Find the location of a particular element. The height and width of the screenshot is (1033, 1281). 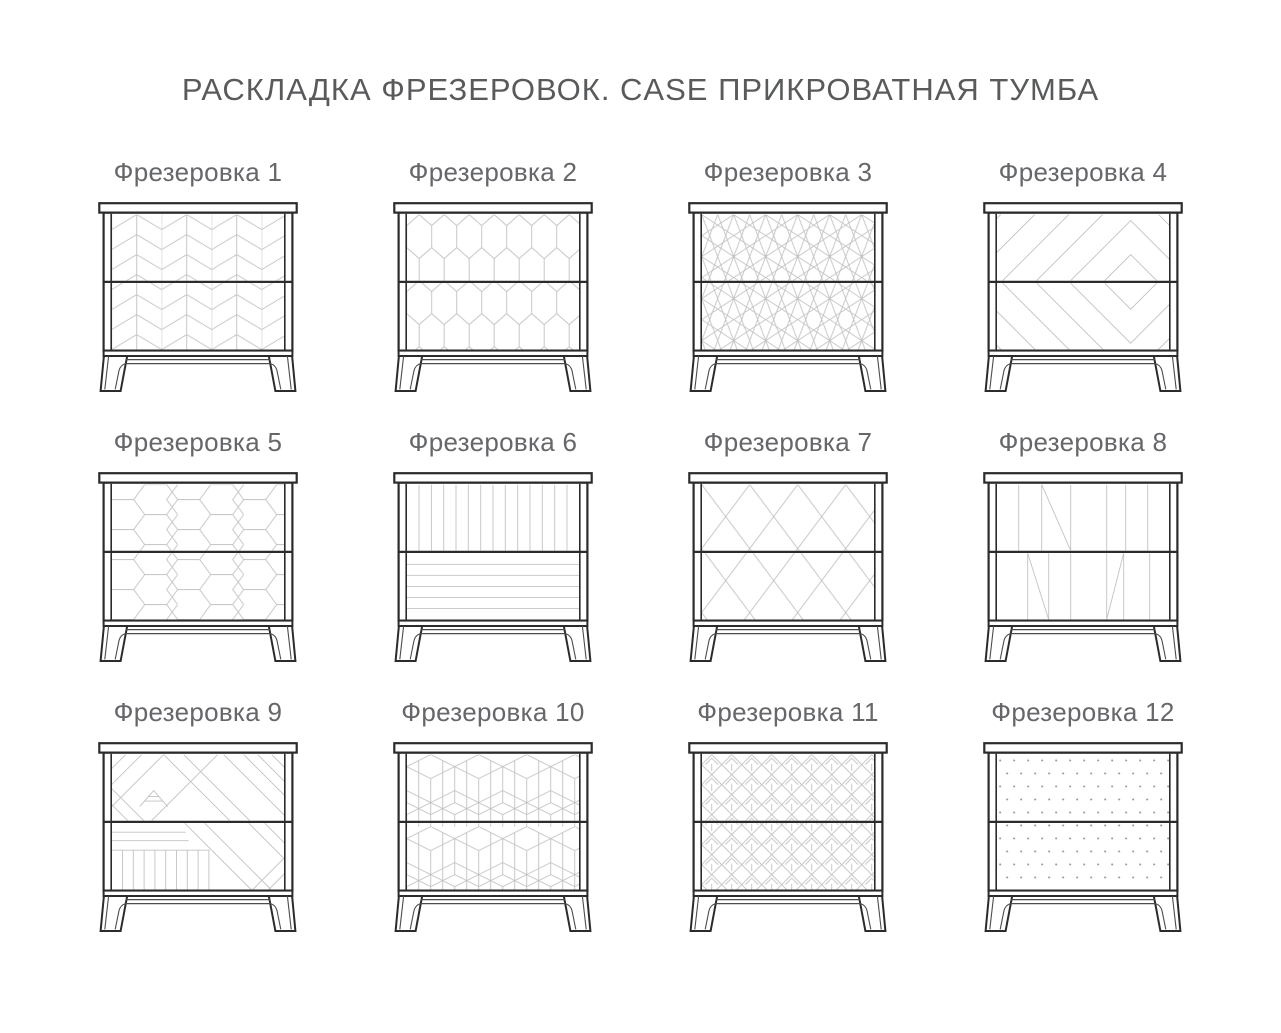

cabinet-label: Фрезеровка 7 is located at coordinates (788, 442).